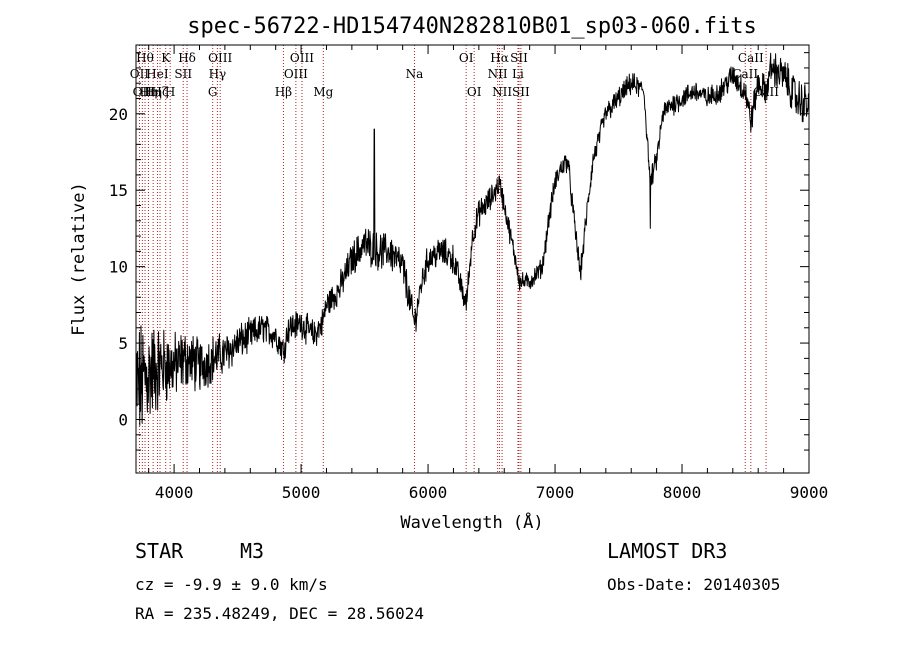 Image resolution: width=900 pixels, height=649 pixels. Describe the element at coordinates (118, 114) in the screenshot. I see `y-tick-label: 20` at that location.